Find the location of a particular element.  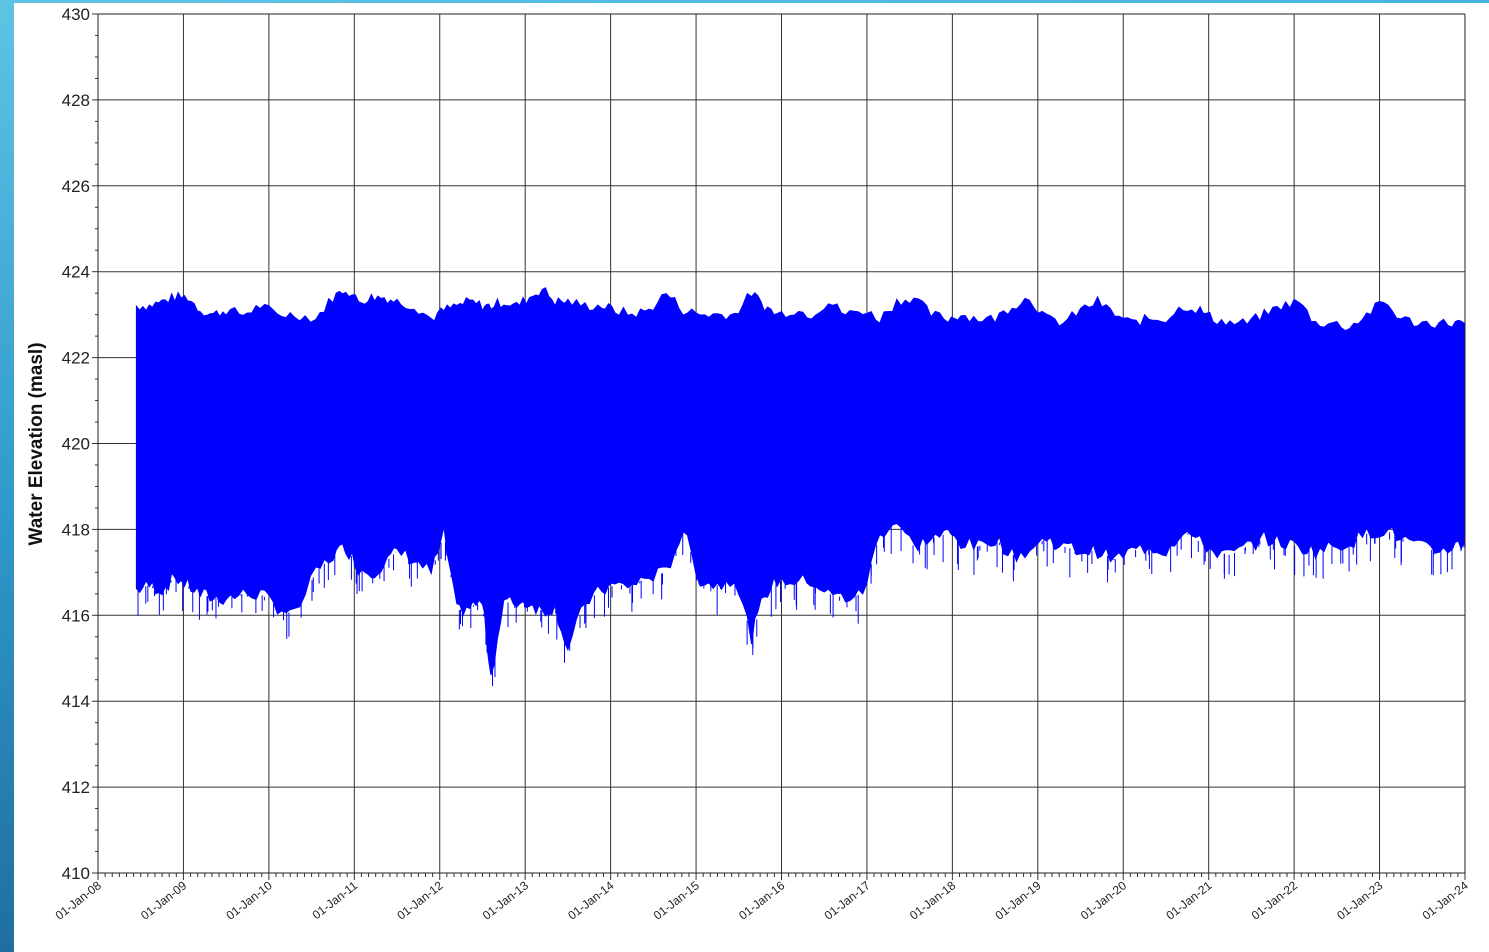

x-tick-label: 01-Jan-11 is located at coordinates (335, 900).